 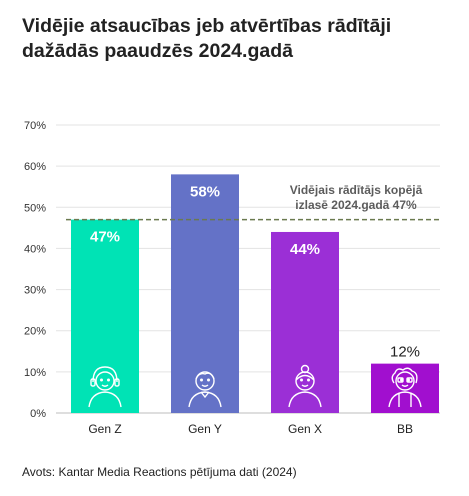 What do you see at coordinates (205, 389) in the screenshot?
I see `person-icon` at bounding box center [205, 389].